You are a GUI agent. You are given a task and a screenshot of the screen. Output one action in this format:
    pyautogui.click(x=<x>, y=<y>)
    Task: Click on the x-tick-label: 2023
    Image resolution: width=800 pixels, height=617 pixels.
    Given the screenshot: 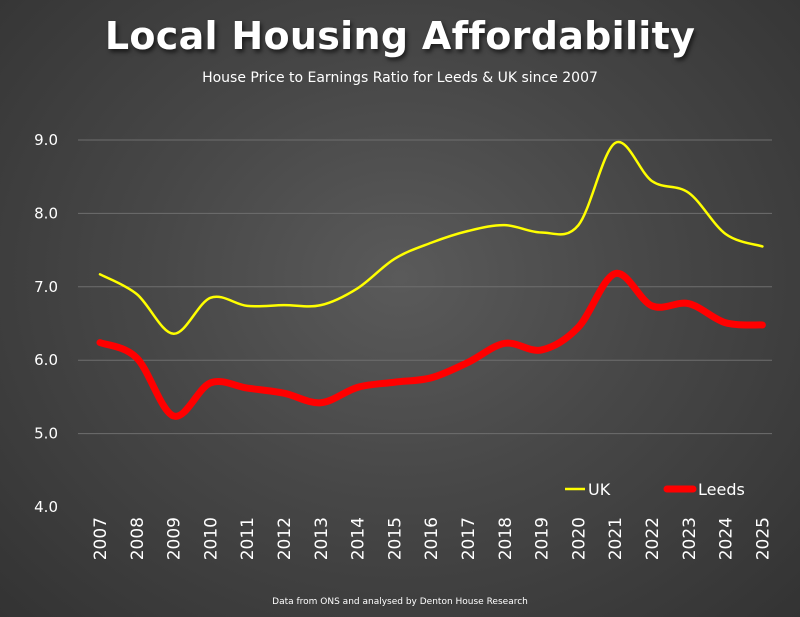 What is the action you would take?
    pyautogui.click(x=690, y=538)
    